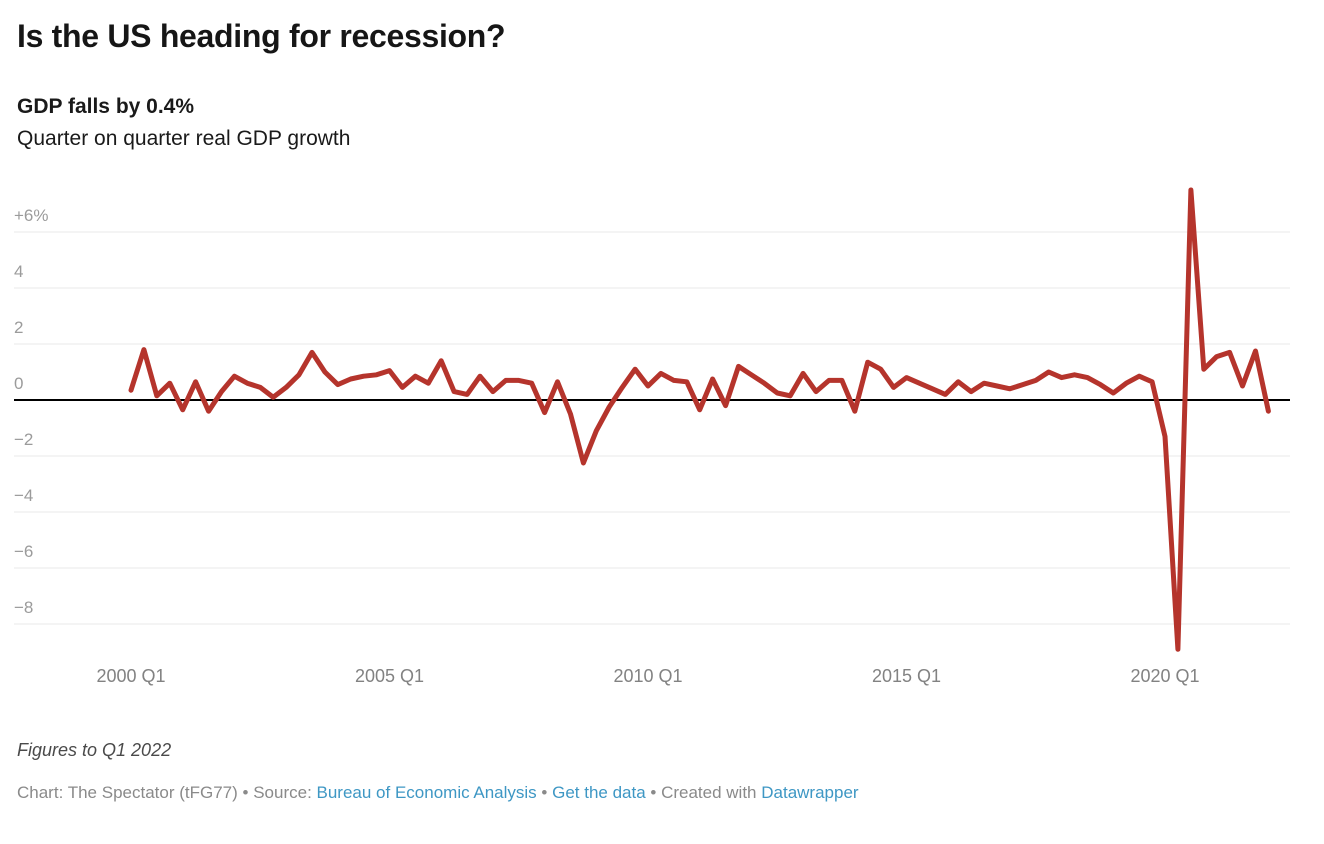 The width and height of the screenshot is (1324, 844). What do you see at coordinates (23, 551) in the screenshot?
I see `y-axis-label: −6` at bounding box center [23, 551].